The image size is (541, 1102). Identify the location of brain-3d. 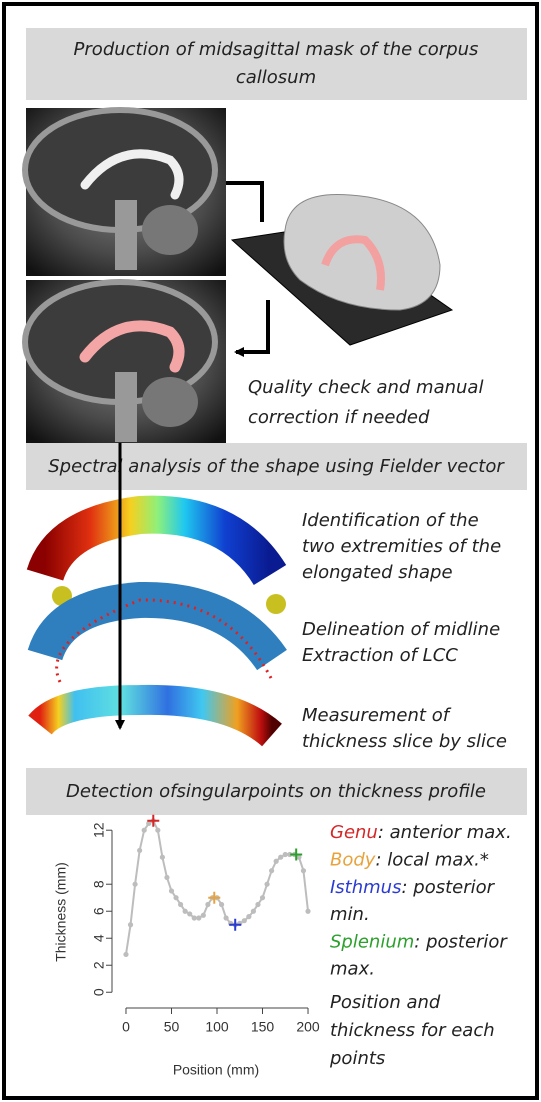
(342, 269).